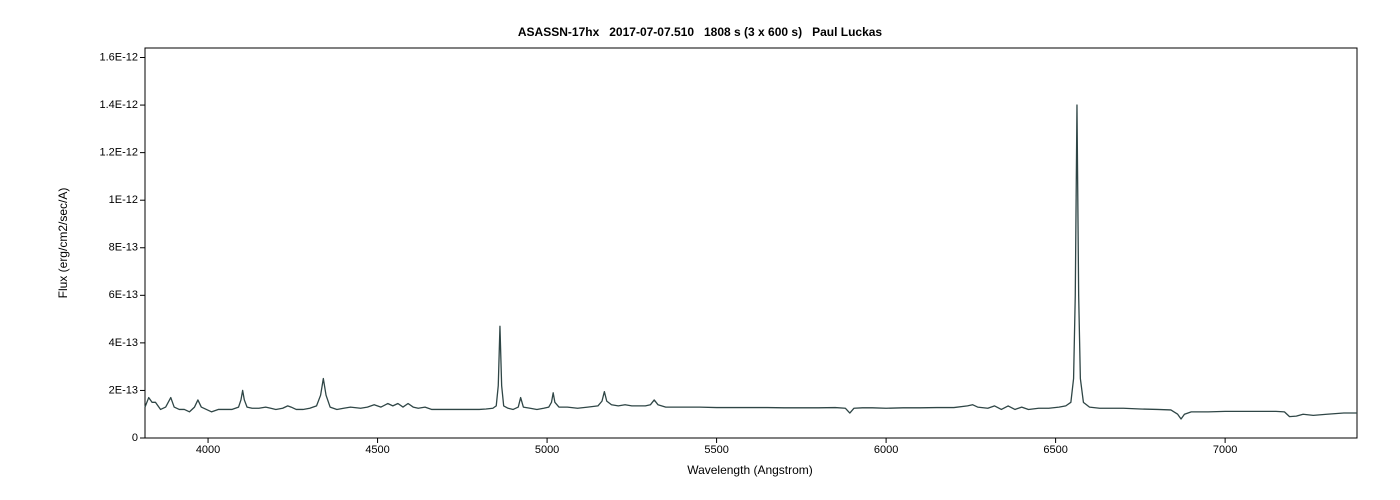 The width and height of the screenshot is (1400, 500). I want to click on y-tick-label: 1.6E-12, so click(118, 57).